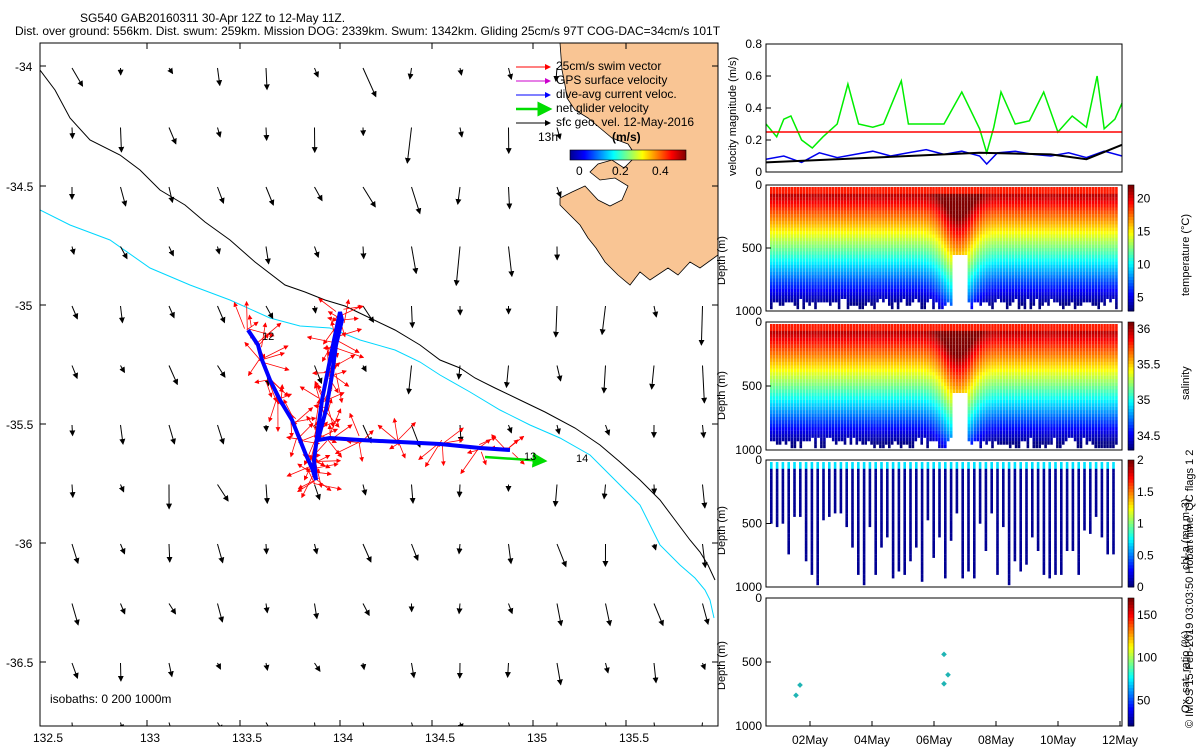 The width and height of the screenshot is (1200, 750). Describe the element at coordinates (733, 116) in the screenshot. I see `panel1-ylabel: velocity magnitude (m/s)` at that location.